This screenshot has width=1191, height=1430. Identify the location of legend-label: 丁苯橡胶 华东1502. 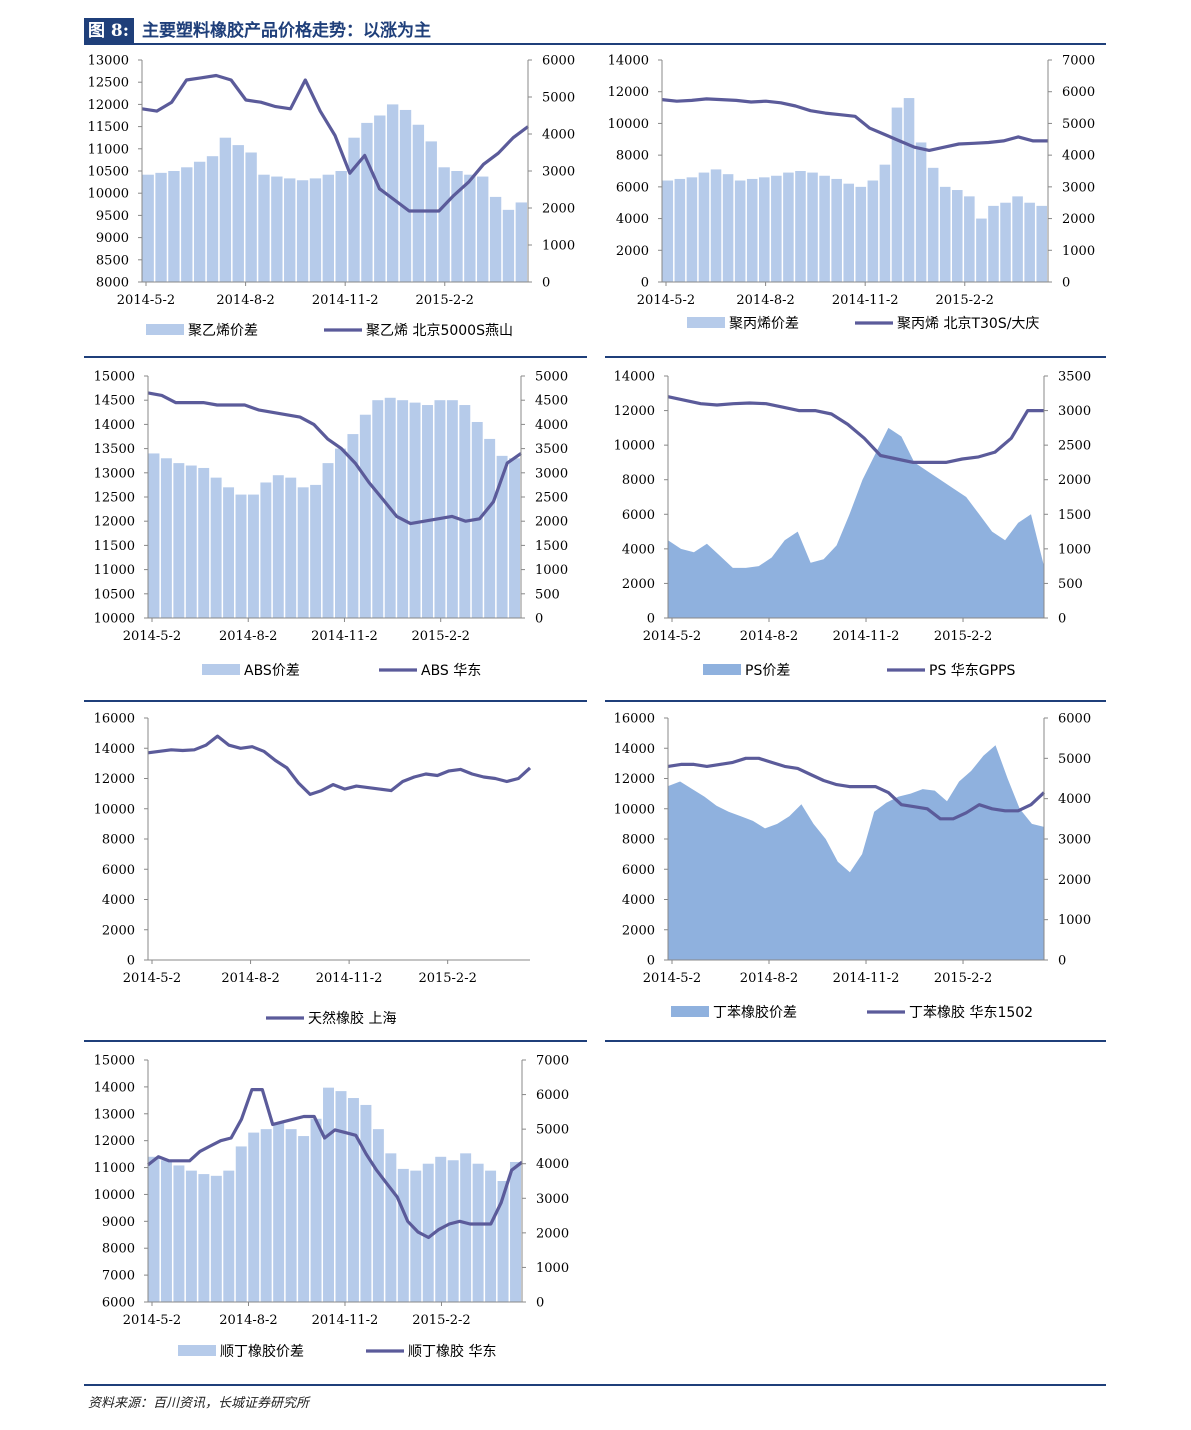
(971, 1012).